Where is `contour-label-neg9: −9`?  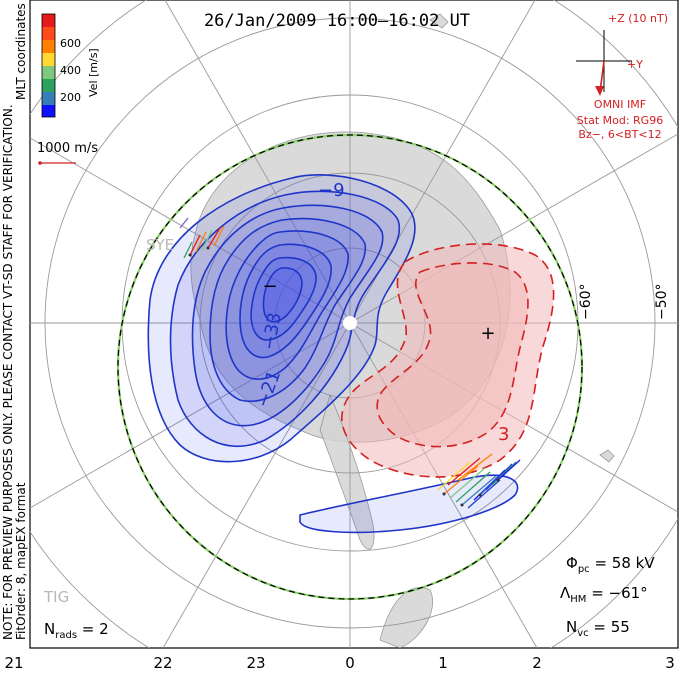 contour-label-neg9: −9 is located at coordinates (331, 190).